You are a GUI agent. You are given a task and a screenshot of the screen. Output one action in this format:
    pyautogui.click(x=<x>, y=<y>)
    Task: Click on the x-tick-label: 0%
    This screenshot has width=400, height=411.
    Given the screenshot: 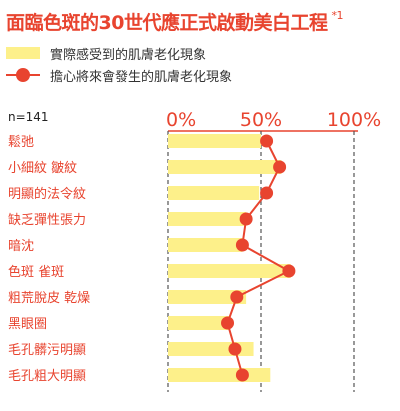 What is the action you would take?
    pyautogui.click(x=181, y=120)
    